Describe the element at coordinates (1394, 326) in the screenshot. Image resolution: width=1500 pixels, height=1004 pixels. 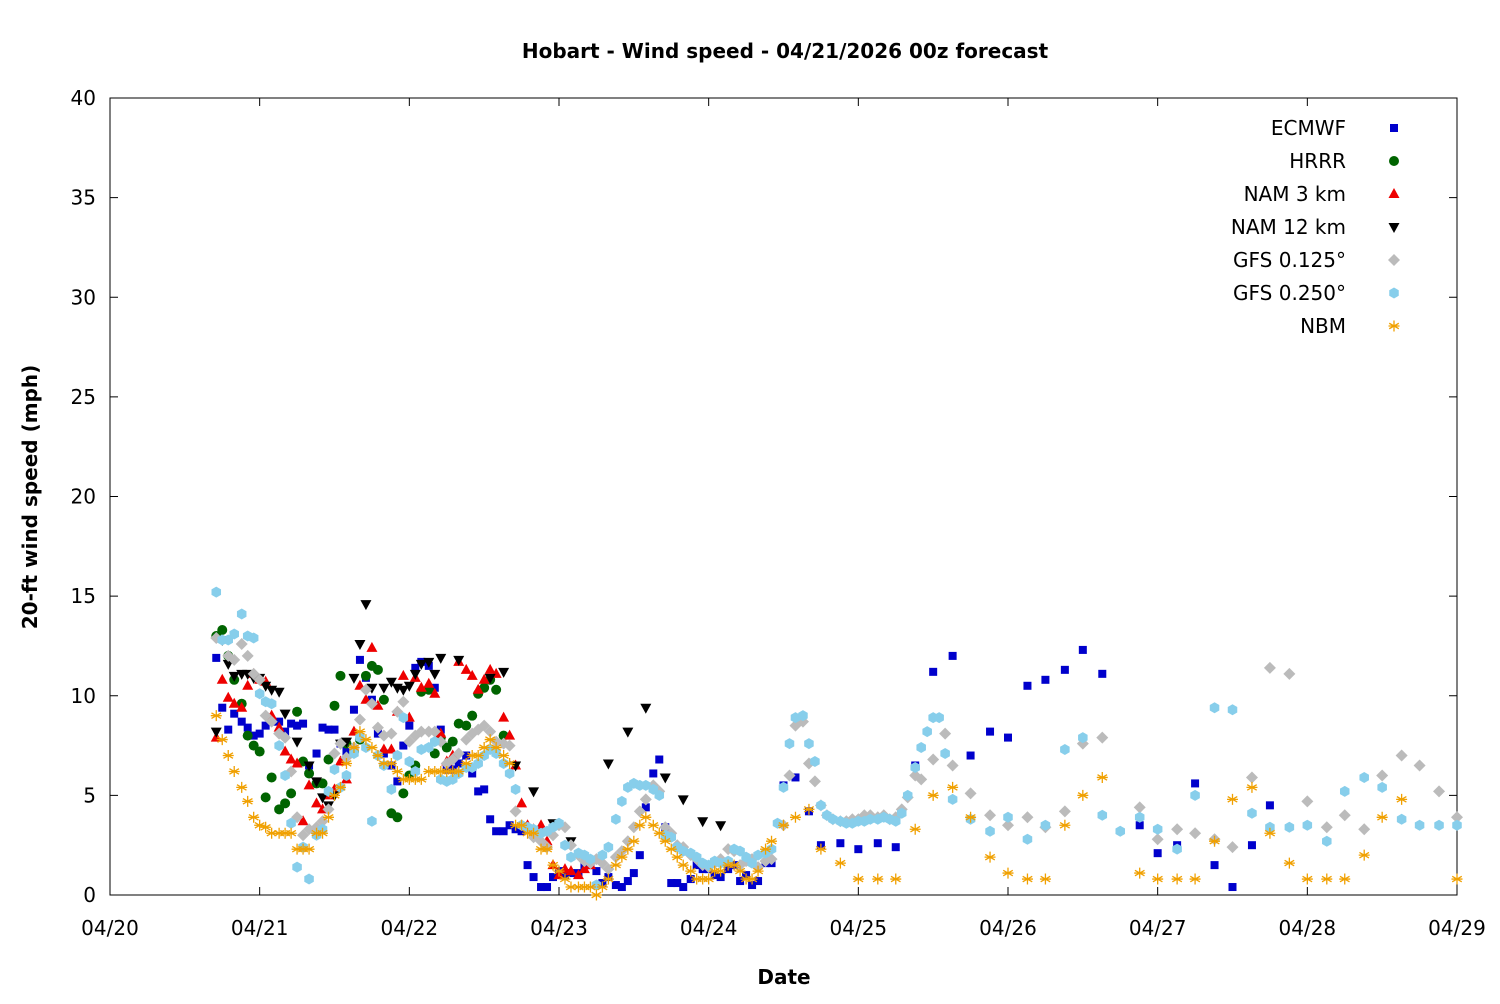
I see `legend-marker-nbm` at that location.